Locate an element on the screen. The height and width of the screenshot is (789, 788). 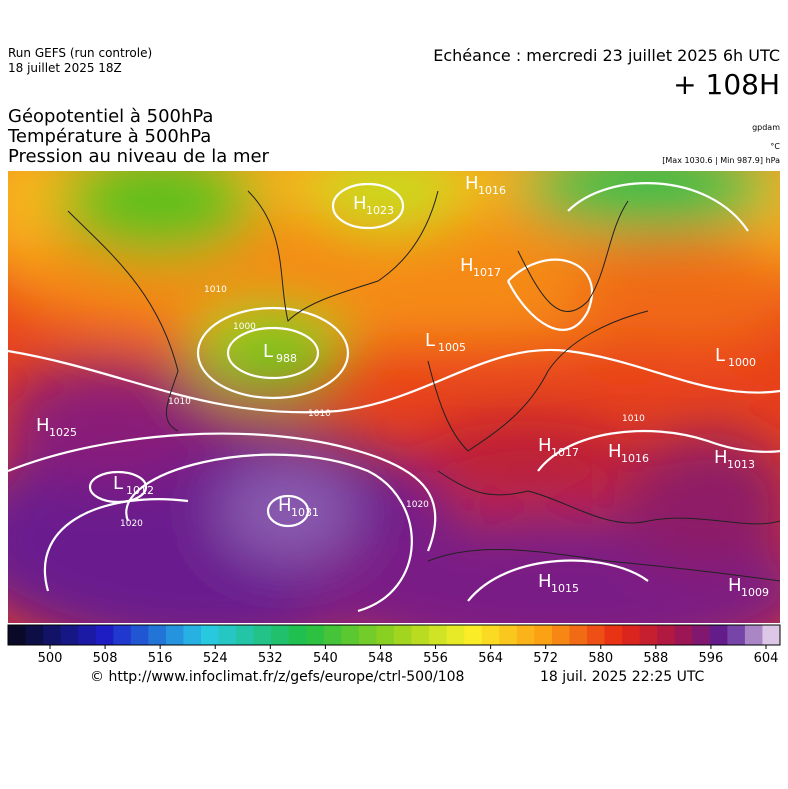
tick-label: 556 is located at coordinates (435, 658).